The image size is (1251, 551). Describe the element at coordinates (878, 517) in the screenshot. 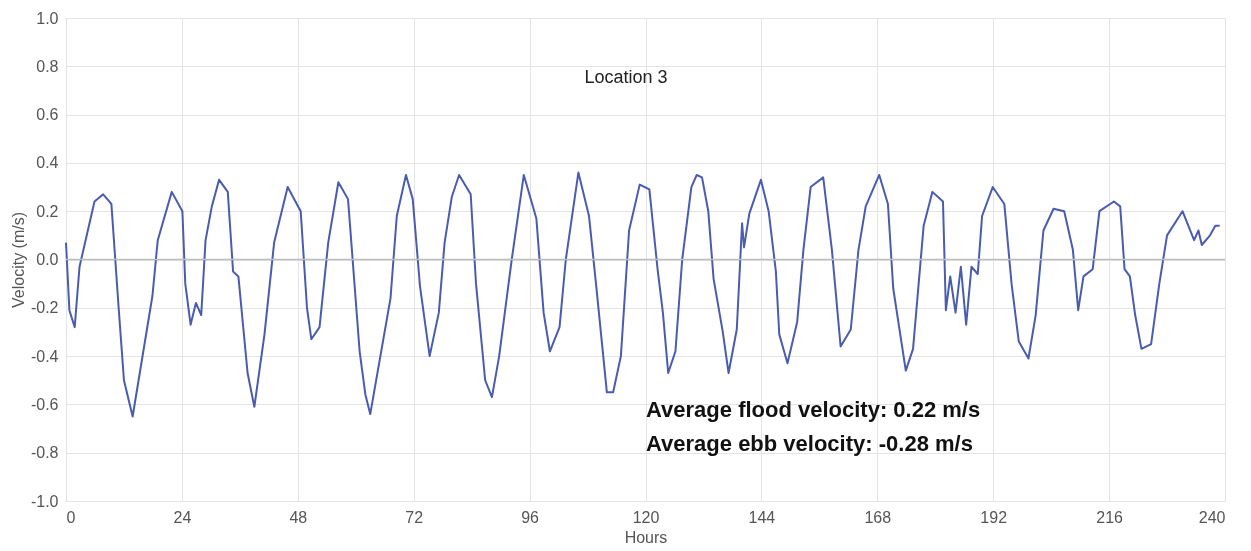

I see `x-tick-label: 168` at that location.